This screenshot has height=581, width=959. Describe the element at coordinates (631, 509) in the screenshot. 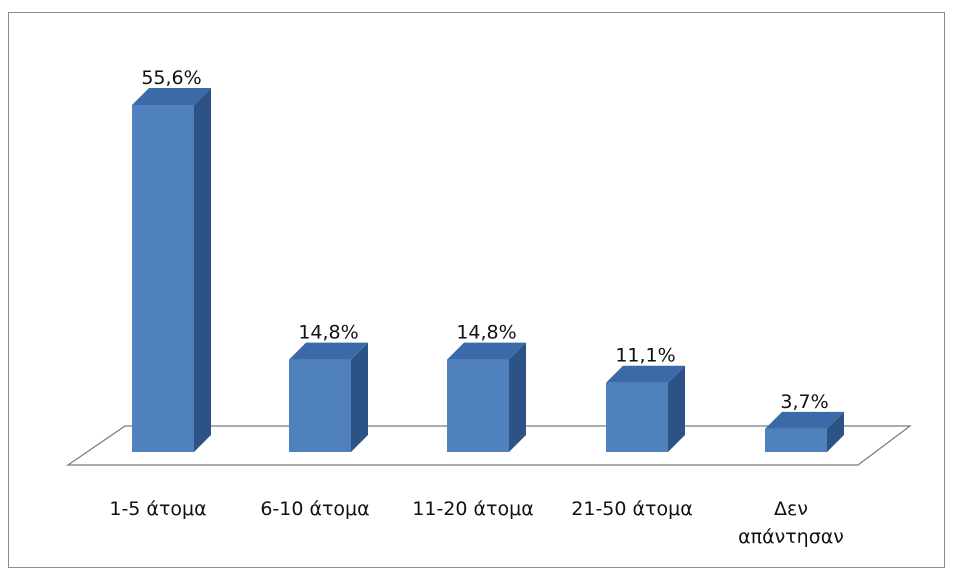

I see `category-label: 21-50 άτομα` at that location.